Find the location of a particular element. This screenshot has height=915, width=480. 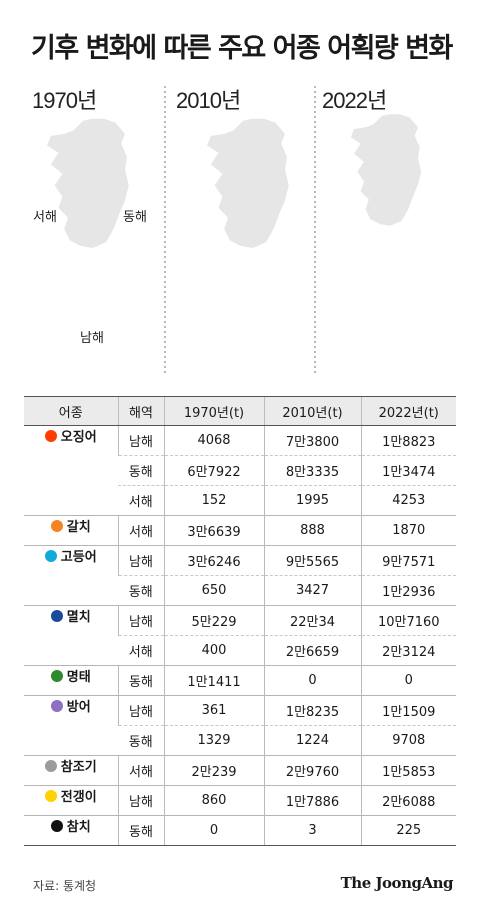

species-cell: 방어 is located at coordinates (71, 725).